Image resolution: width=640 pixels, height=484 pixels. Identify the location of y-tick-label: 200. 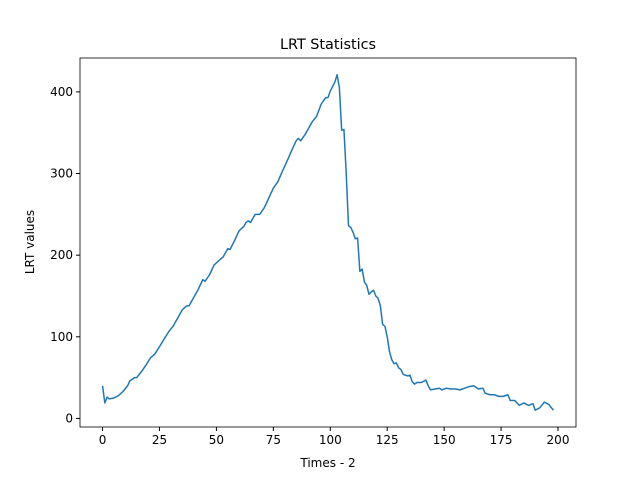
(61, 255).